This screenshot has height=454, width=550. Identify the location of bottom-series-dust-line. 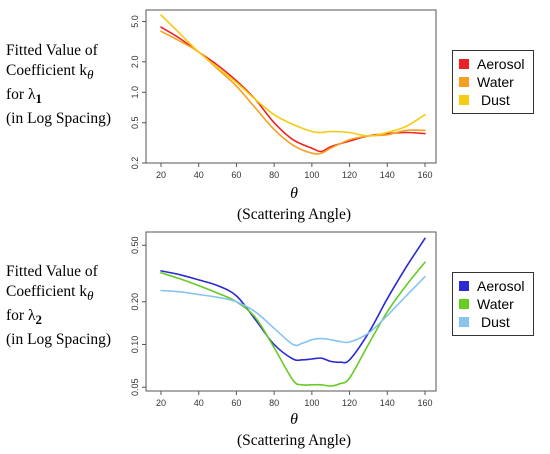
(293, 311).